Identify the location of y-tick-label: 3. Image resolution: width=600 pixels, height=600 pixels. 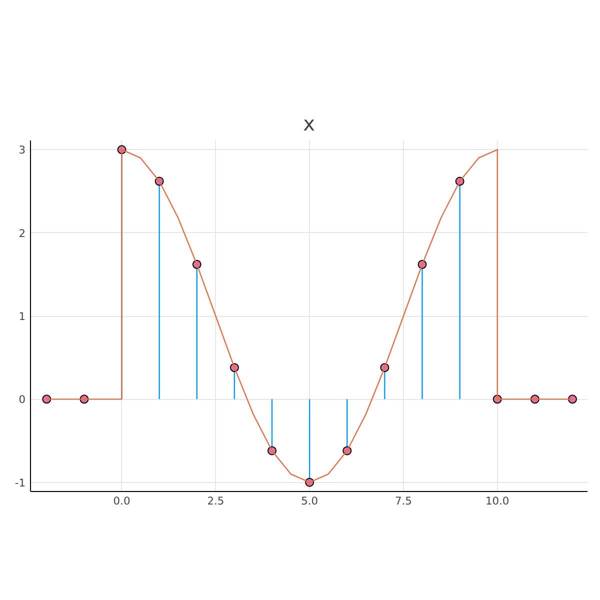
(22, 150).